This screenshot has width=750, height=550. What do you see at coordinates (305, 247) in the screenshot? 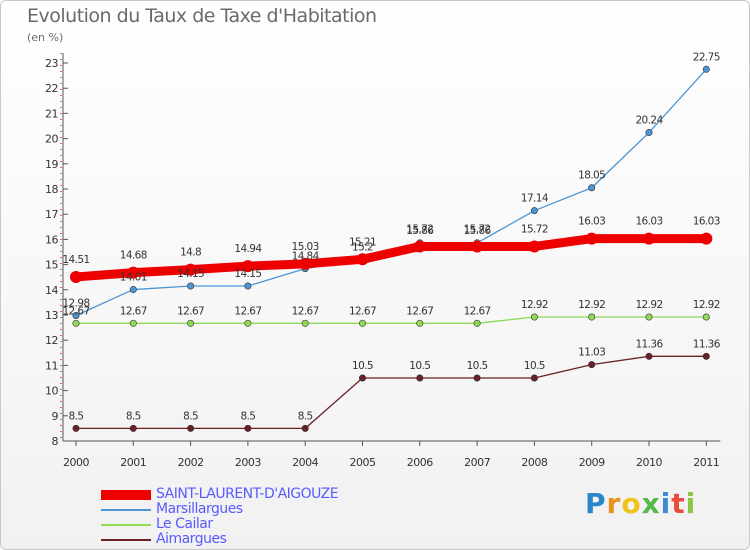
I see `series-saint-laurent-data-label: 15.03` at bounding box center [305, 247].